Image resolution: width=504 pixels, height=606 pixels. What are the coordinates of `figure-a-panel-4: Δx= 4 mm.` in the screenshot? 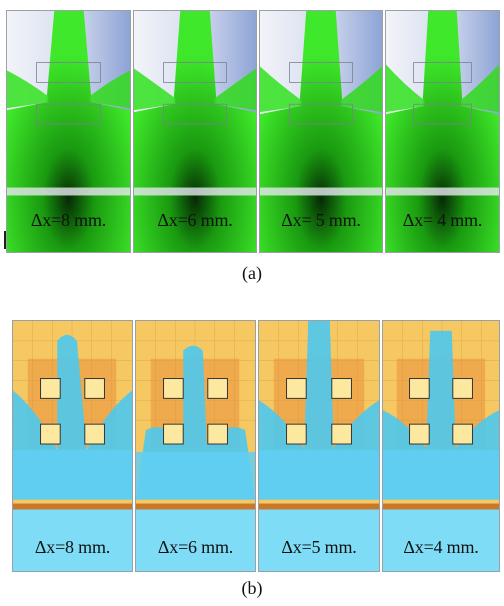 It's located at (442, 131).